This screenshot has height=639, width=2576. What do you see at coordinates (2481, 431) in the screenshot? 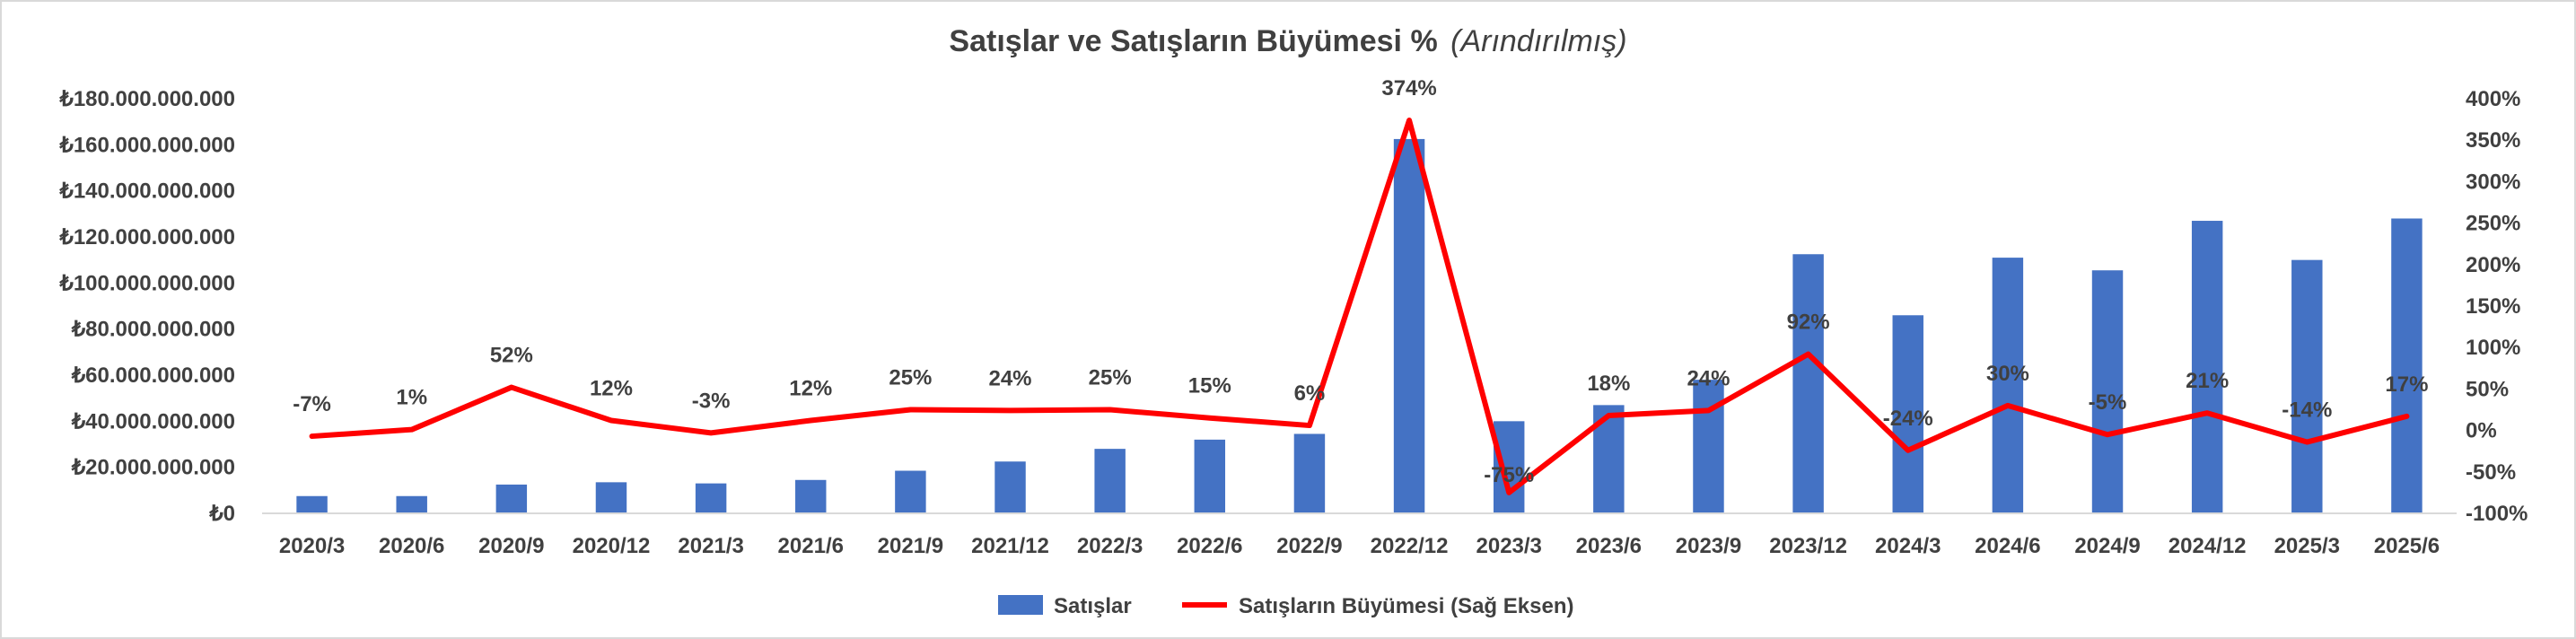
I see `right-axis-tick-label: 0%` at bounding box center [2481, 431].